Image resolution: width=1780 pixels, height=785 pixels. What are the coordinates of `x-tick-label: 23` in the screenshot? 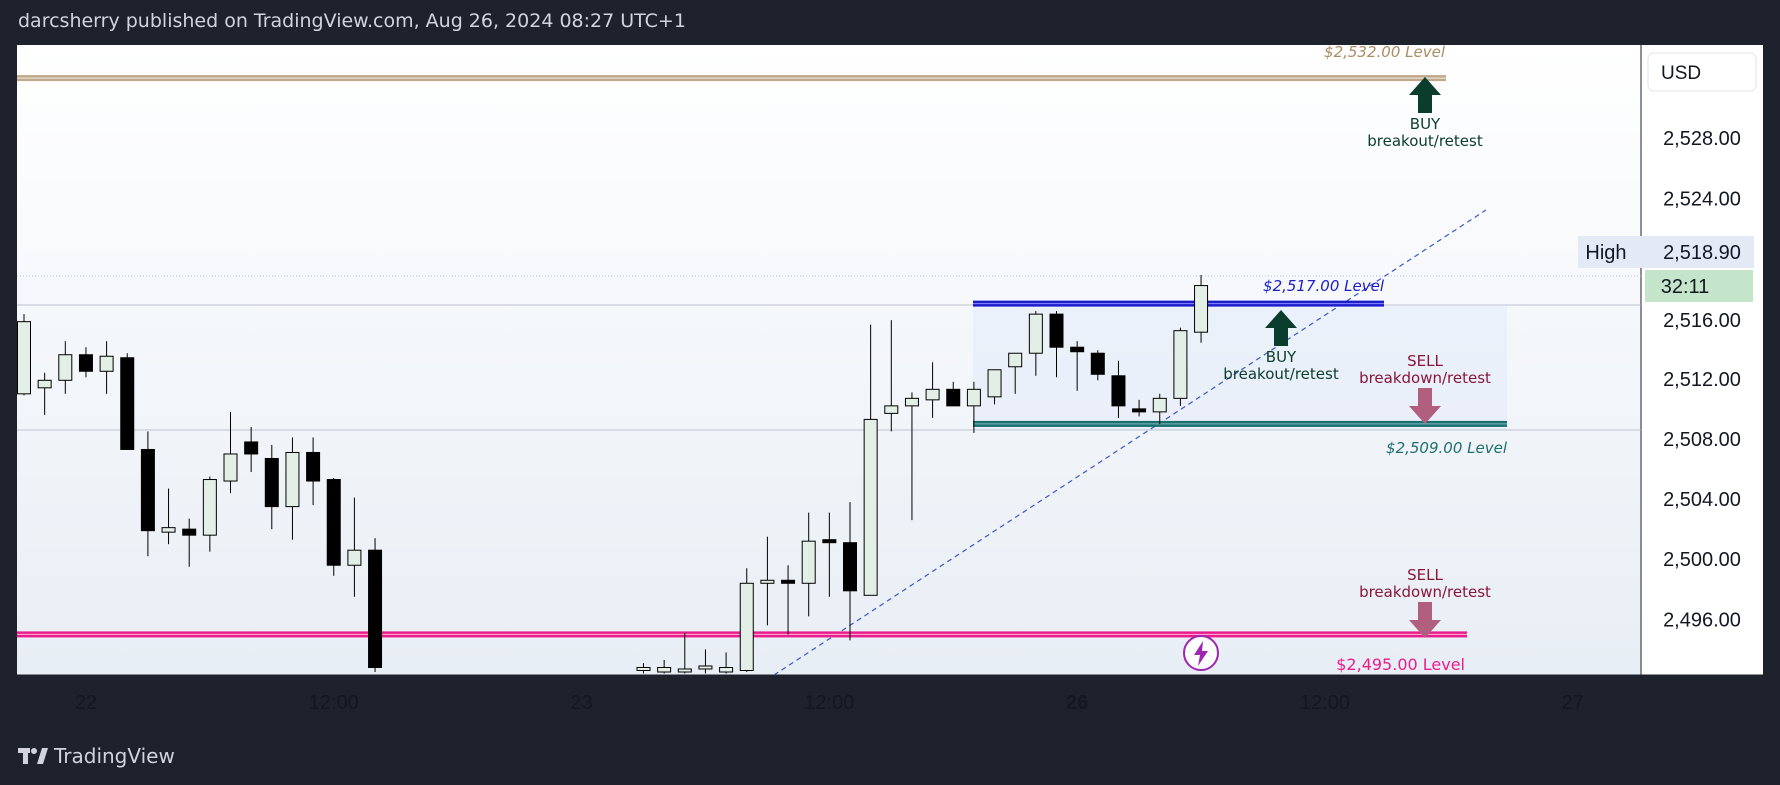 It's located at (581, 703).